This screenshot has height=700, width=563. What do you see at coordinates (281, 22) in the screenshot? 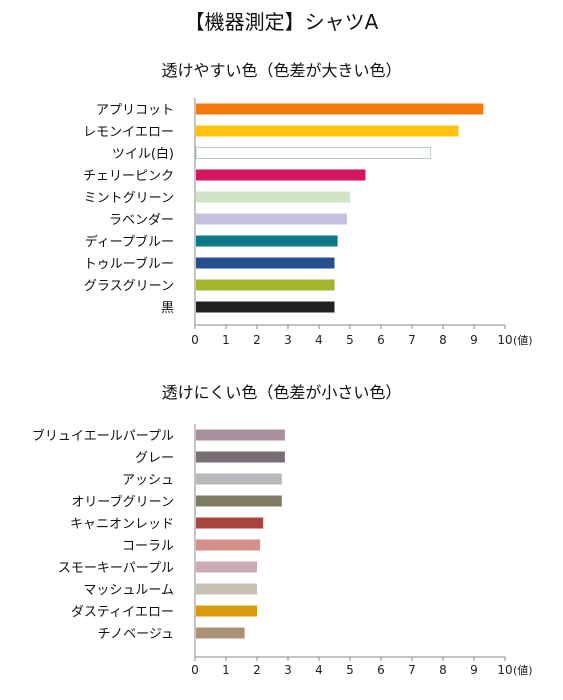
I see `main-title: 【機器測定】シャツA` at bounding box center [281, 22].